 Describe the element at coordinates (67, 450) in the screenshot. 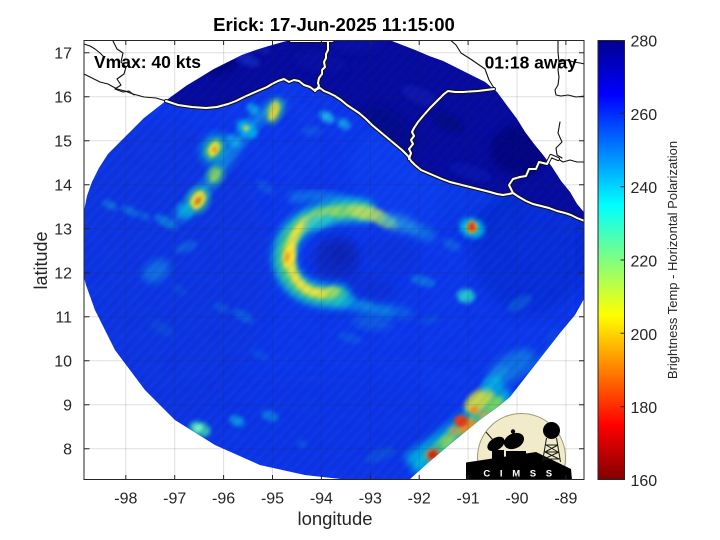

I see `svg-text: 8` at that location.